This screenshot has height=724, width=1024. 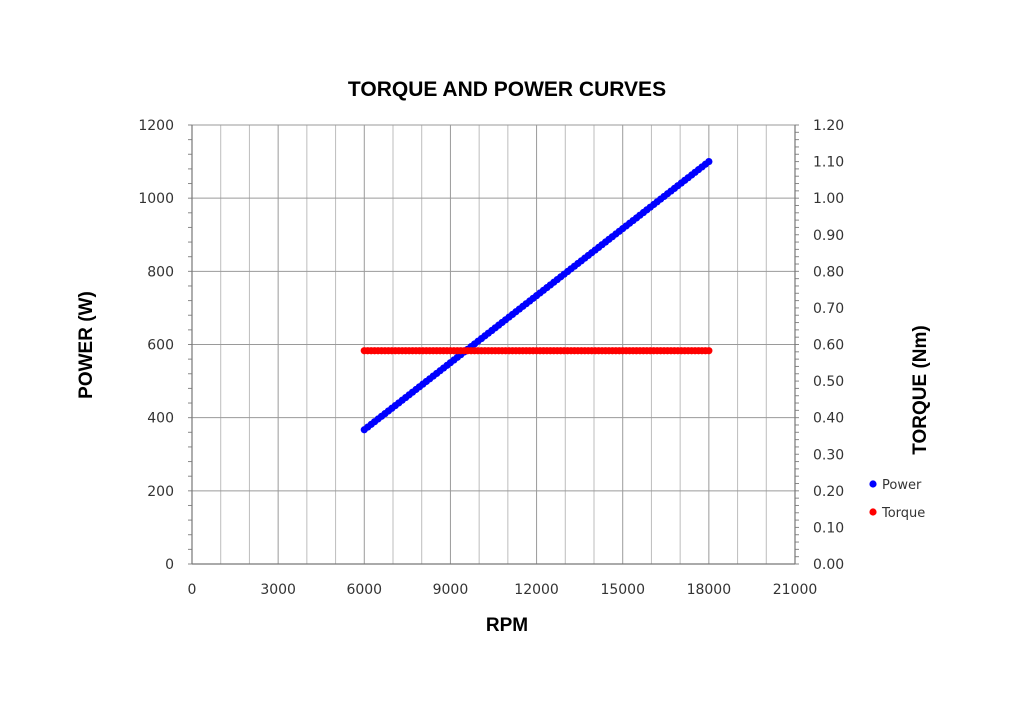 I want to click on chart-title: TORQUE AND POWER CURVES, so click(x=507, y=89).